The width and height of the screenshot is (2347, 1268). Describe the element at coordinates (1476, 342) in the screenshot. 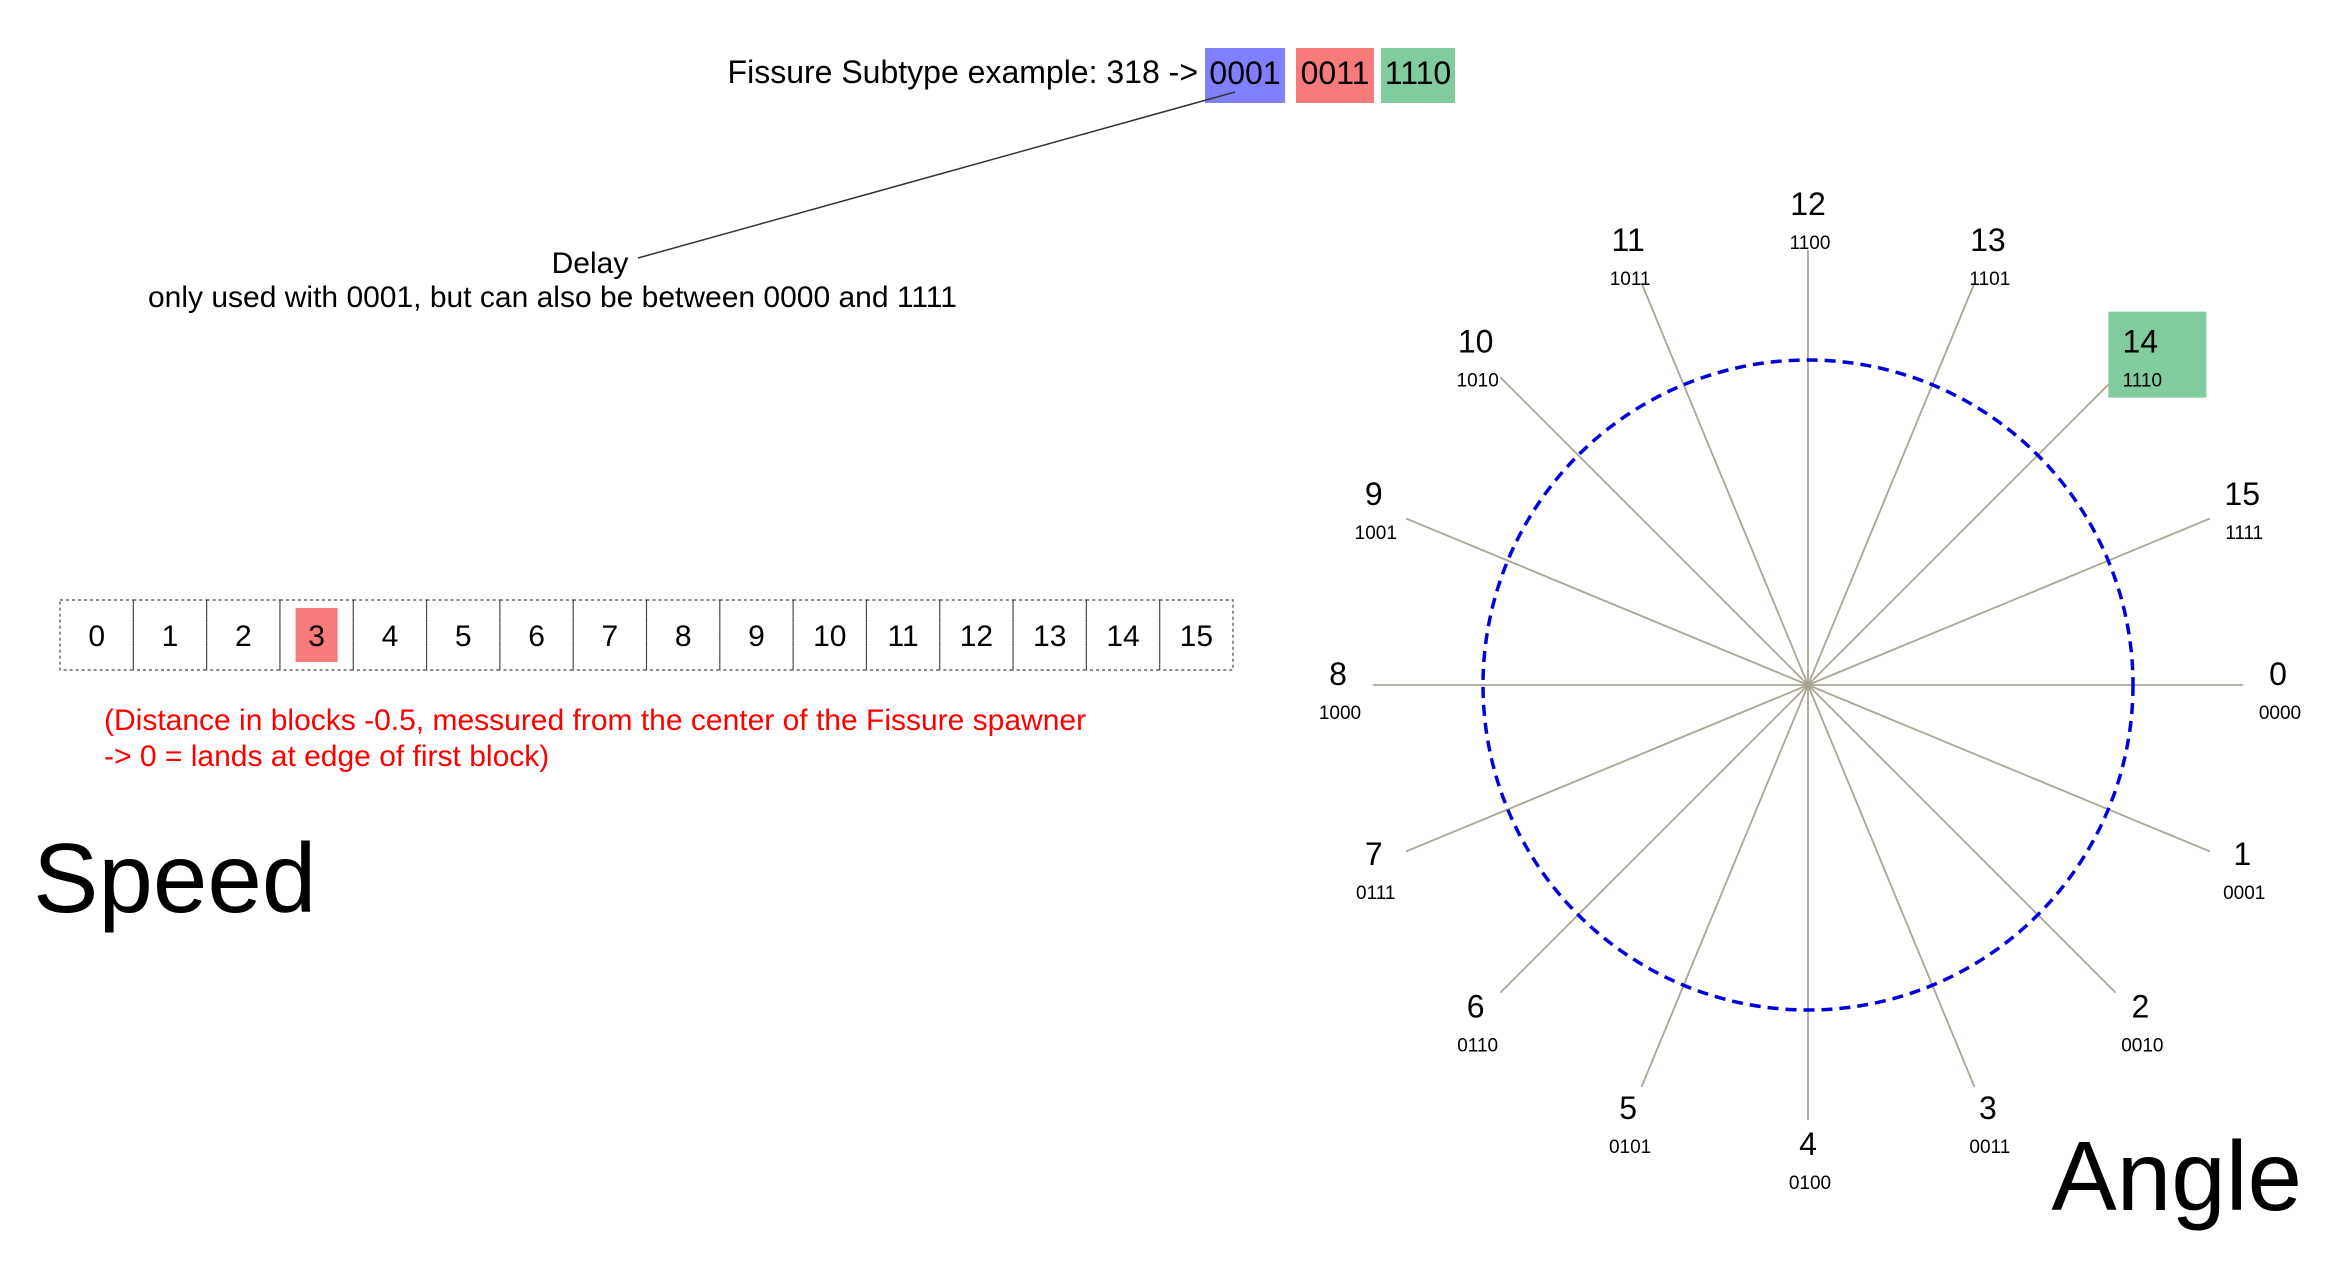

I see `angle-value-label: 10` at that location.